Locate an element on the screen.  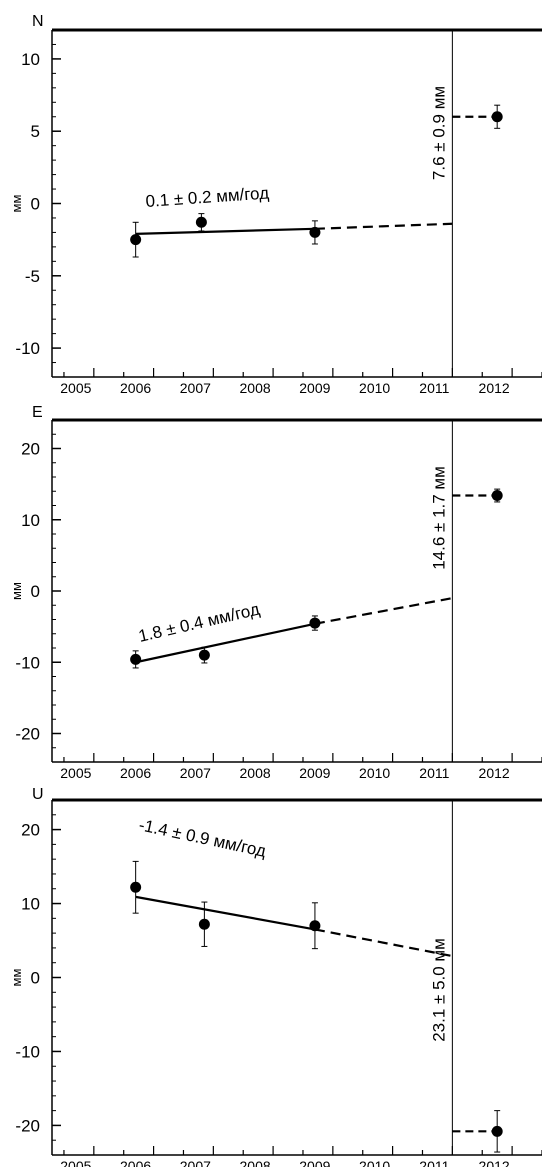
panel-label: E is located at coordinates (37, 412).